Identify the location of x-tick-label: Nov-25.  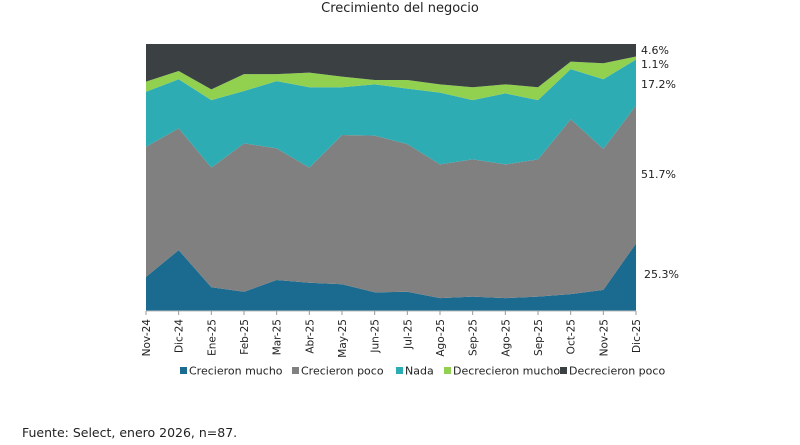
(604, 337).